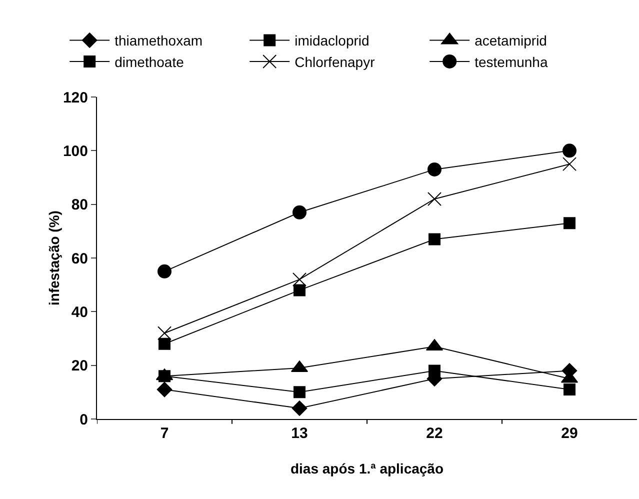  Describe the element at coordinates (299, 433) in the screenshot. I see `x-tick-label: 13` at that location.